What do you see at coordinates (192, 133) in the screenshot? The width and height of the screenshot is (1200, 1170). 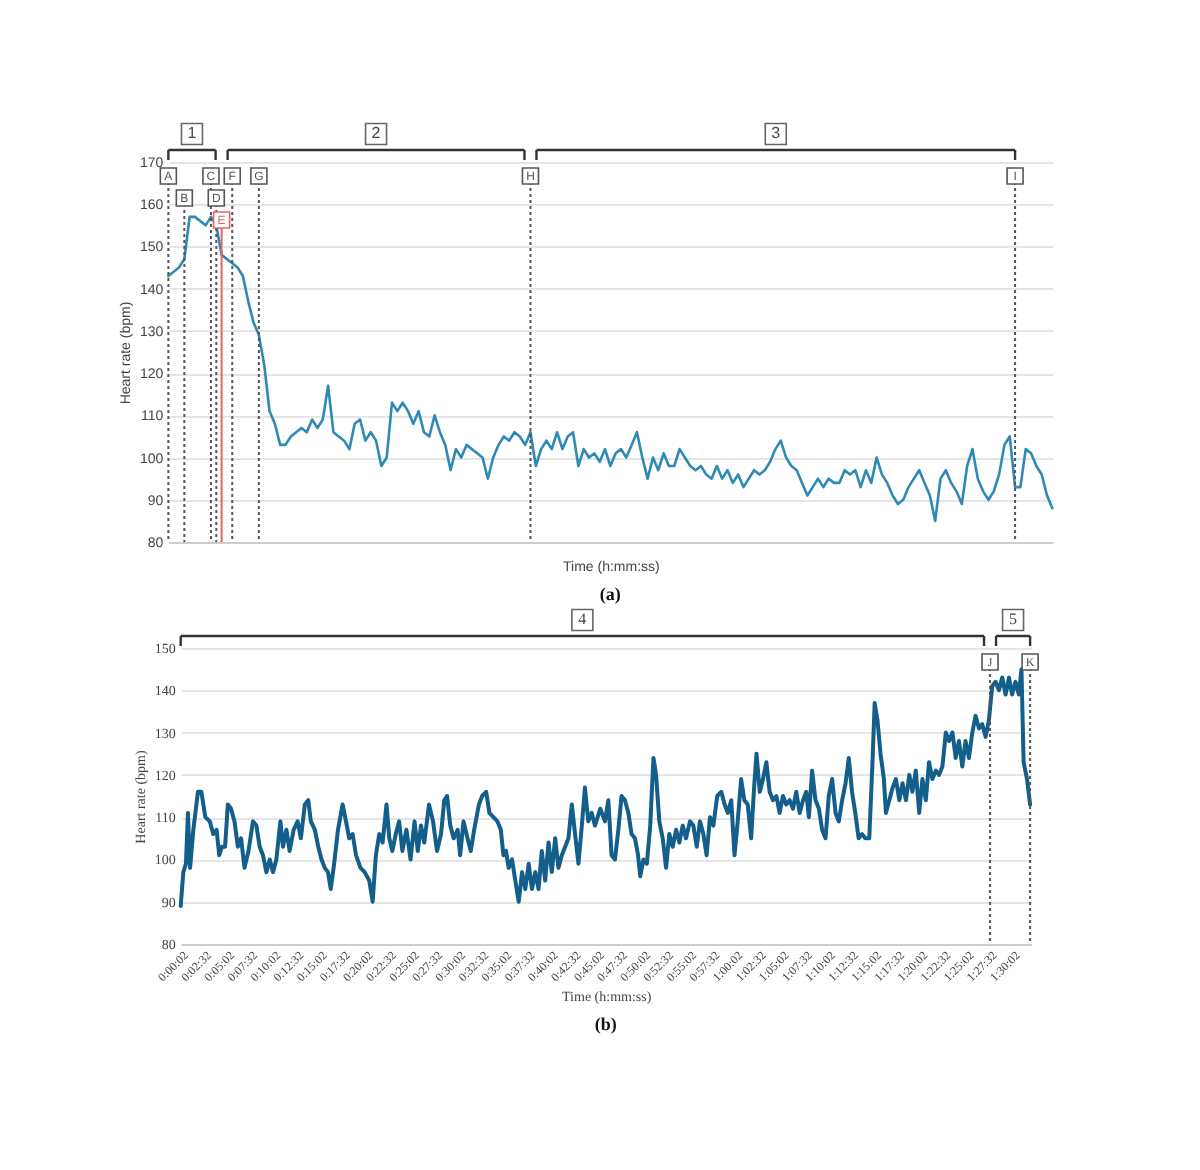 I see `text: 1` at bounding box center [192, 133].